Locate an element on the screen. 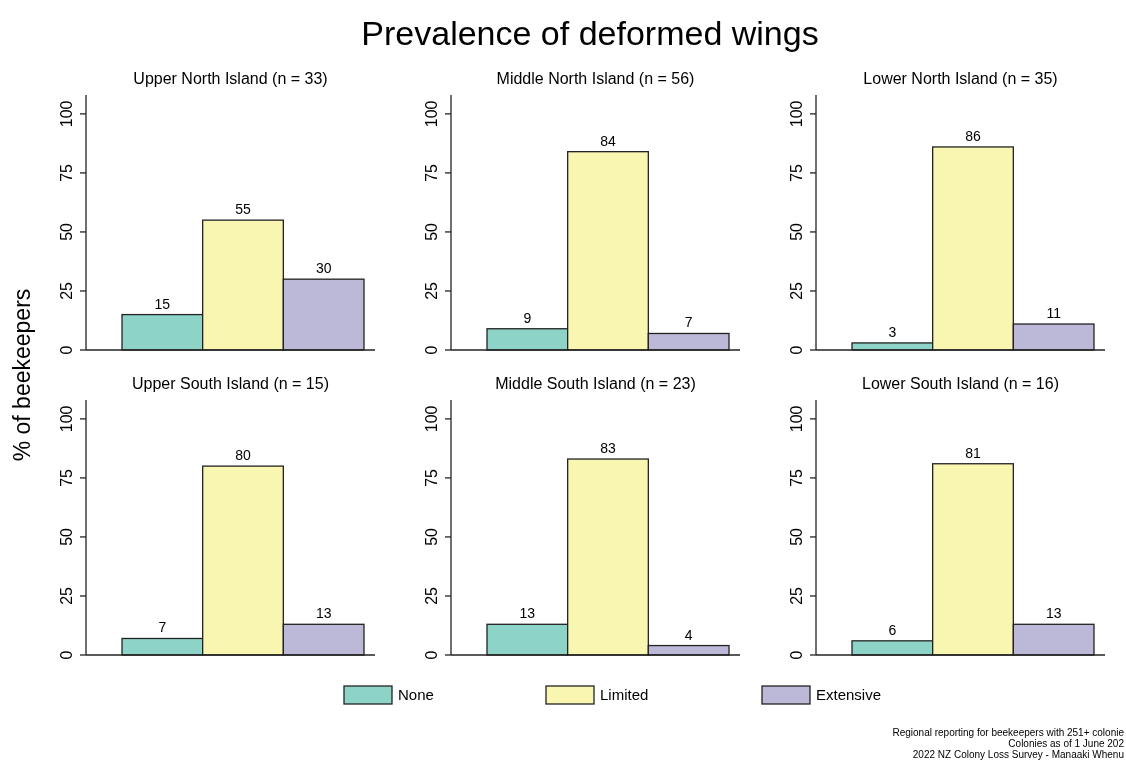 The width and height of the screenshot is (1126, 760). data-label: 15 is located at coordinates (162, 303).